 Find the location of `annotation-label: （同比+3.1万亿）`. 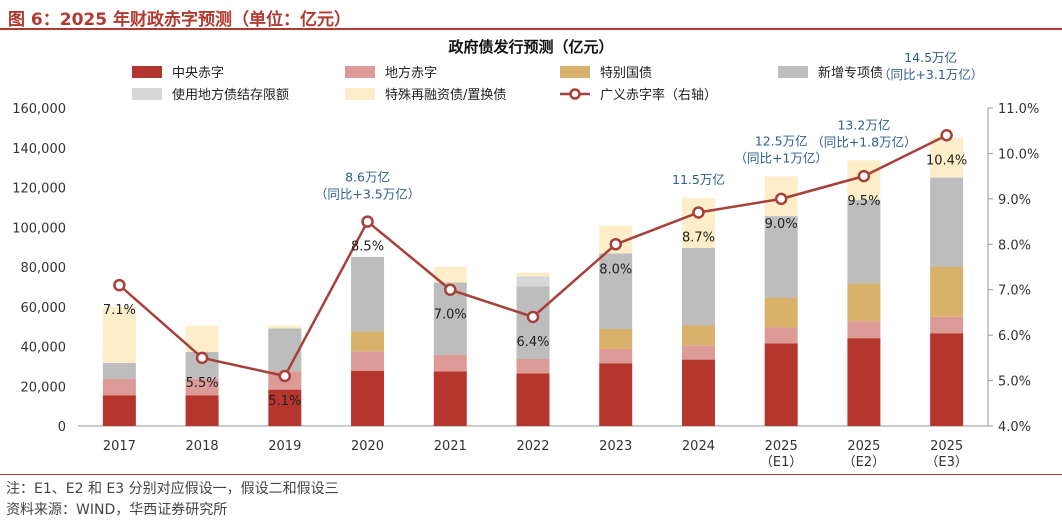

annotation-label: （同比+3.1万亿） is located at coordinates (930, 74).